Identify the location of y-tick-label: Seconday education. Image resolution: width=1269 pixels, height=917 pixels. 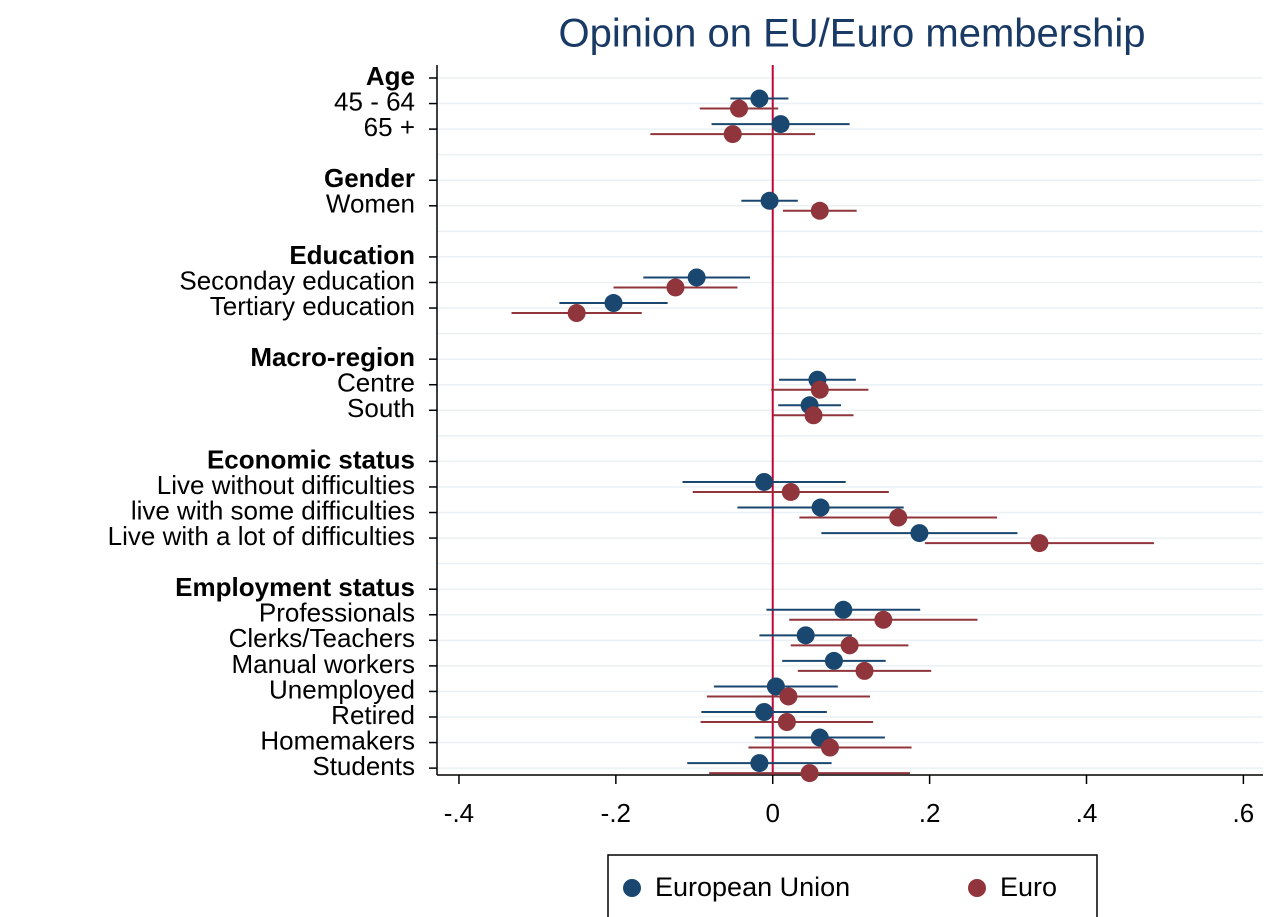
(297, 280).